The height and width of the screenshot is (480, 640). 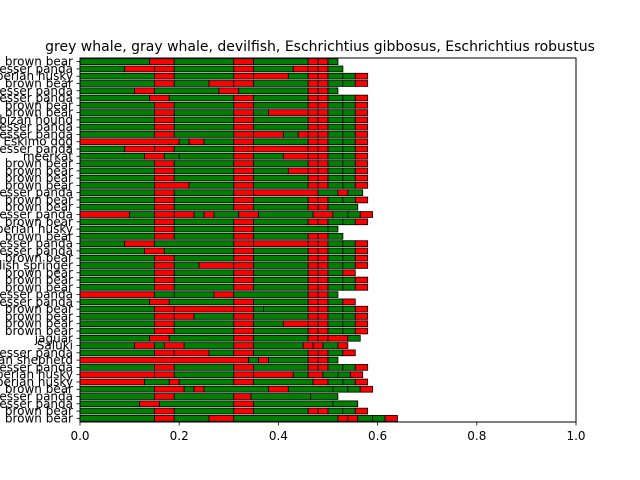 I want to click on x-tick-label: 0.8, so click(x=476, y=436).